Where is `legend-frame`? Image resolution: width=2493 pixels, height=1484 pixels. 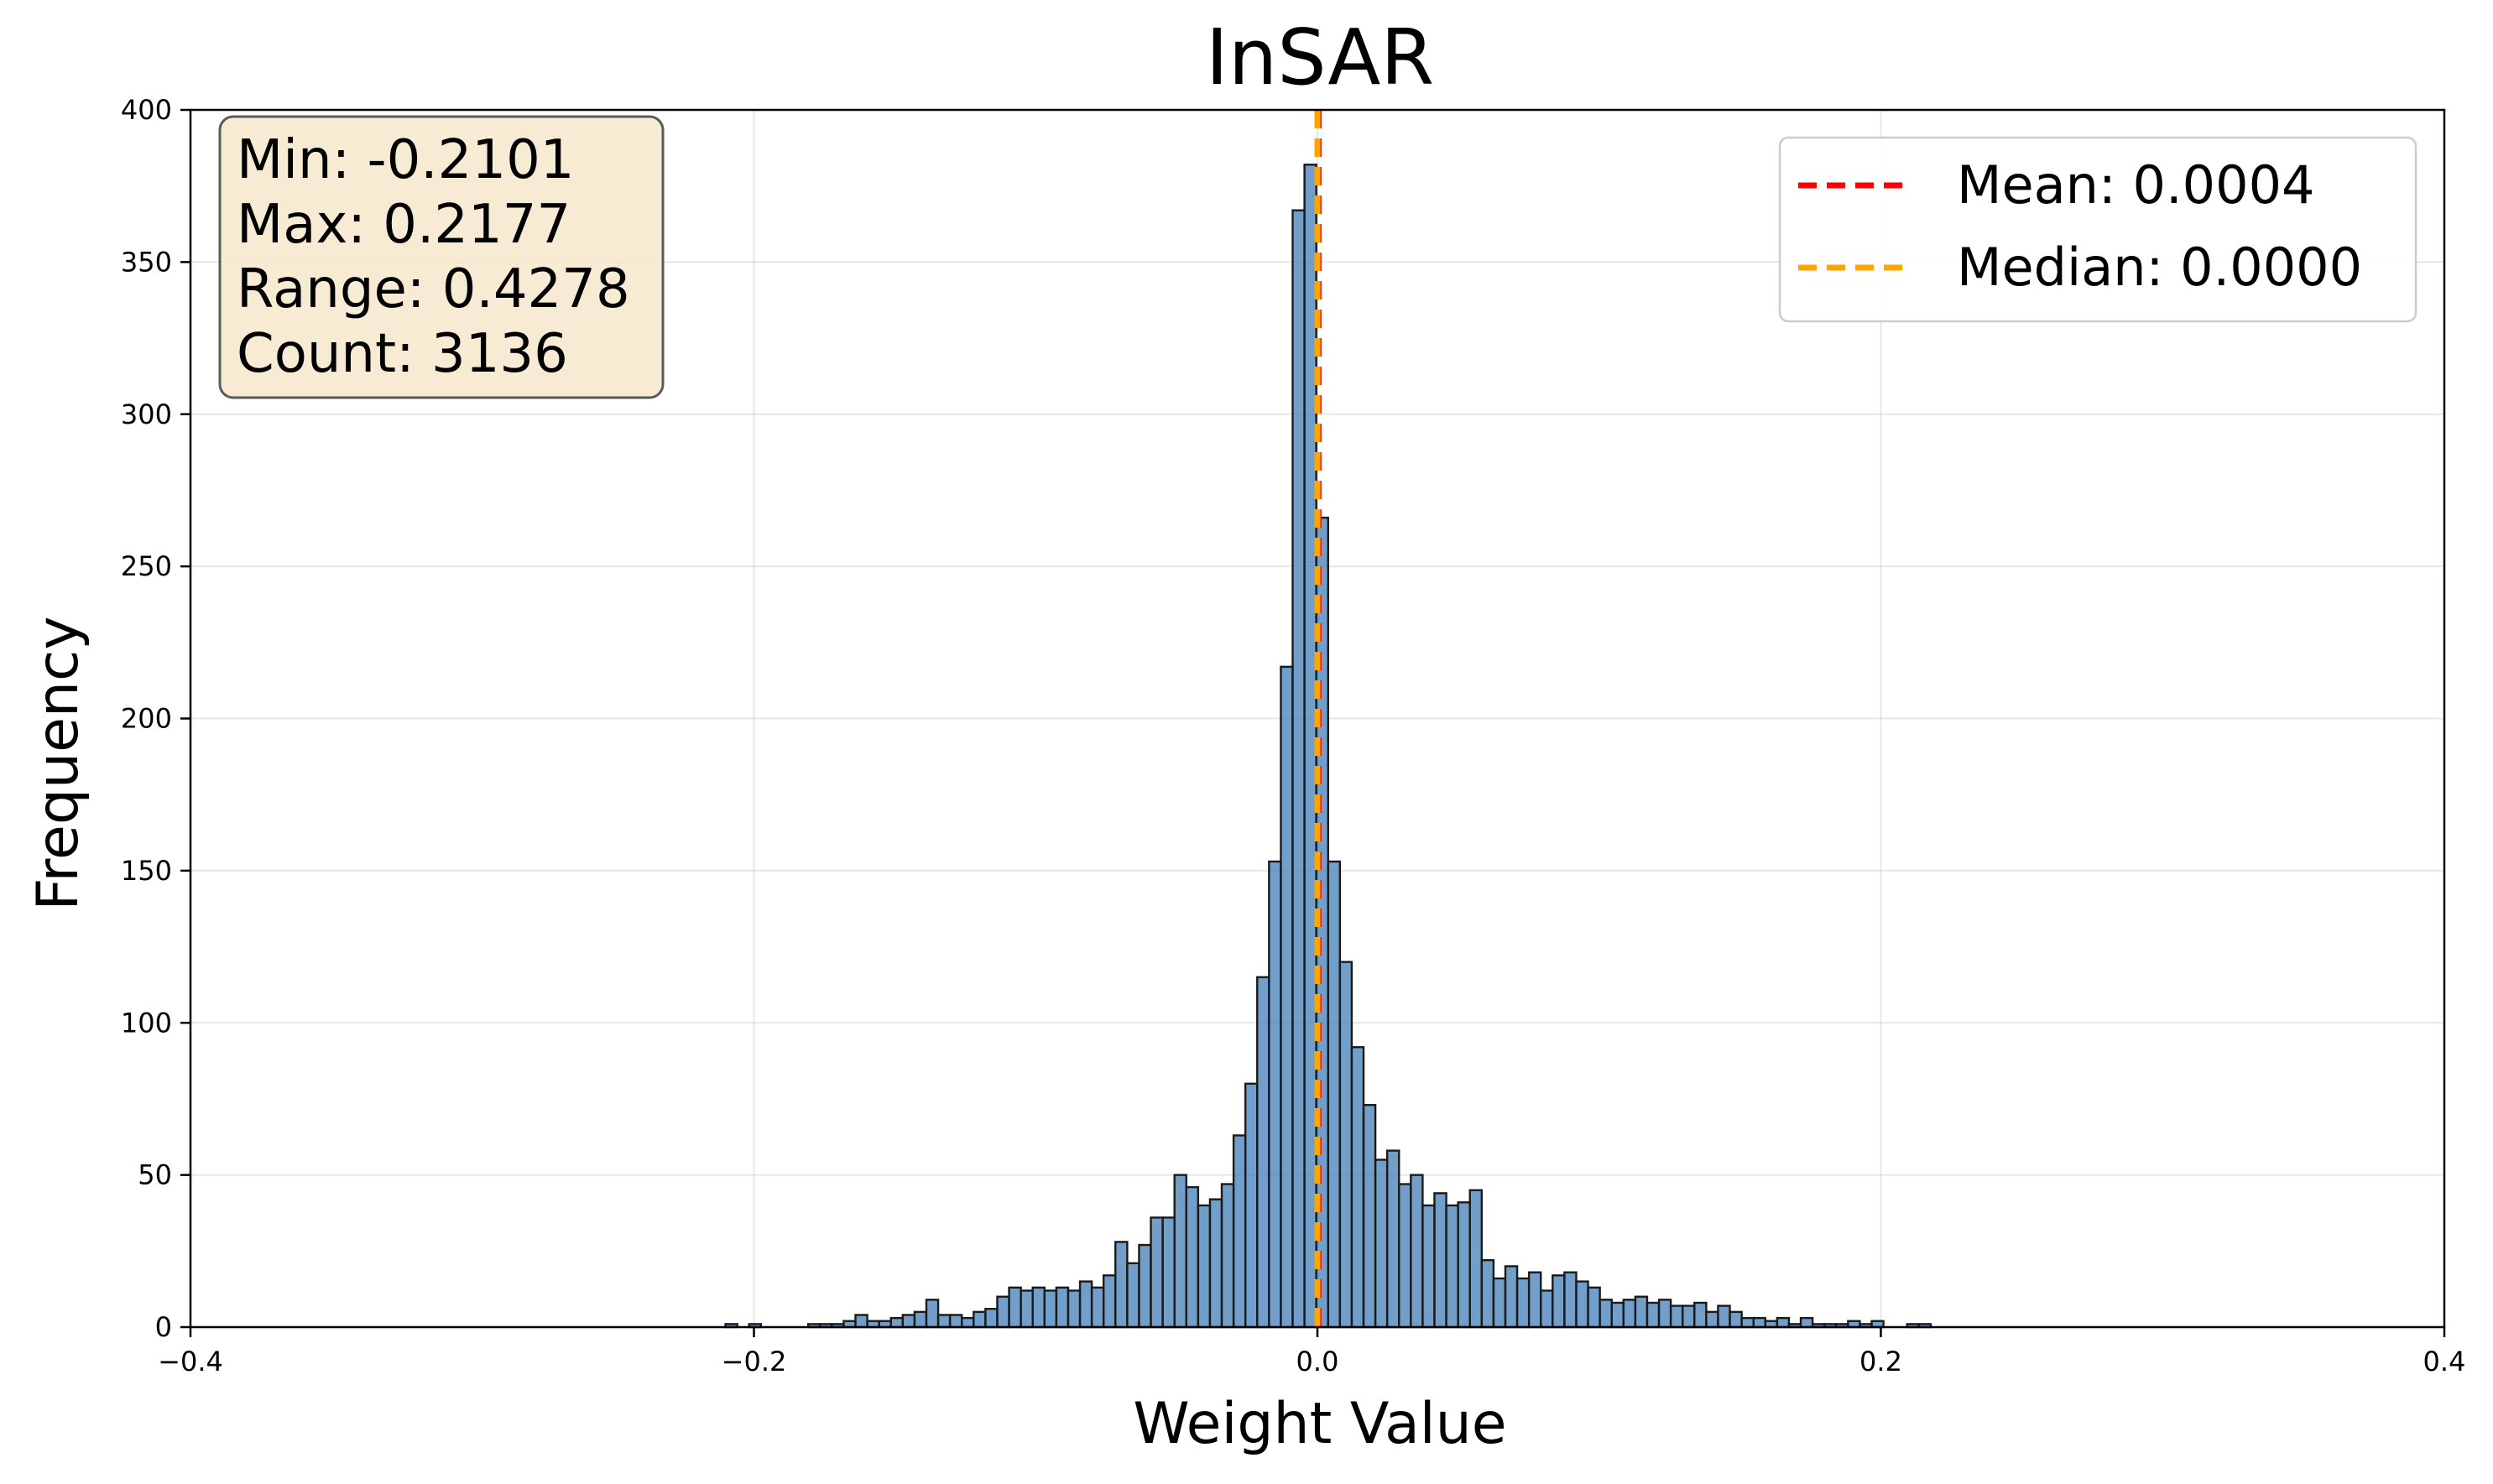 legend-frame is located at coordinates (2097, 229).